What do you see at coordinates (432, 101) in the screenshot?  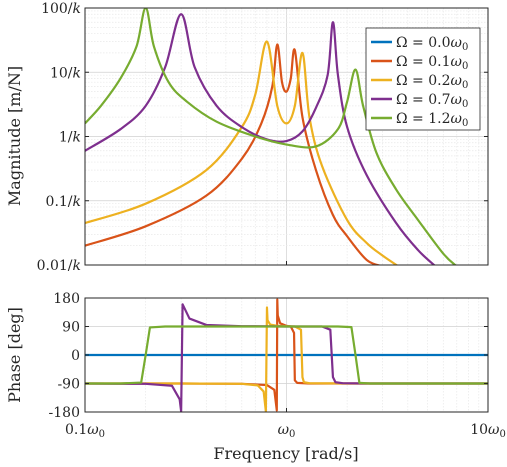 I see `legend-label: Ω = 0.7ω0` at bounding box center [432, 101].